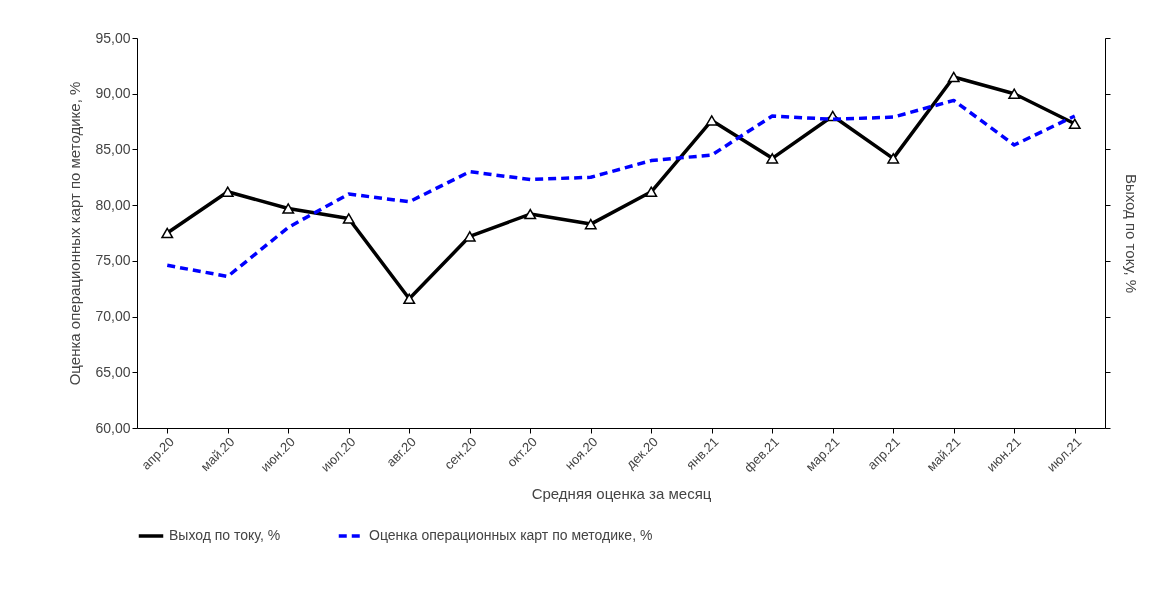  Describe the element at coordinates (113, 37) in the screenshot. I see `y-tick-label: 95,00` at that location.